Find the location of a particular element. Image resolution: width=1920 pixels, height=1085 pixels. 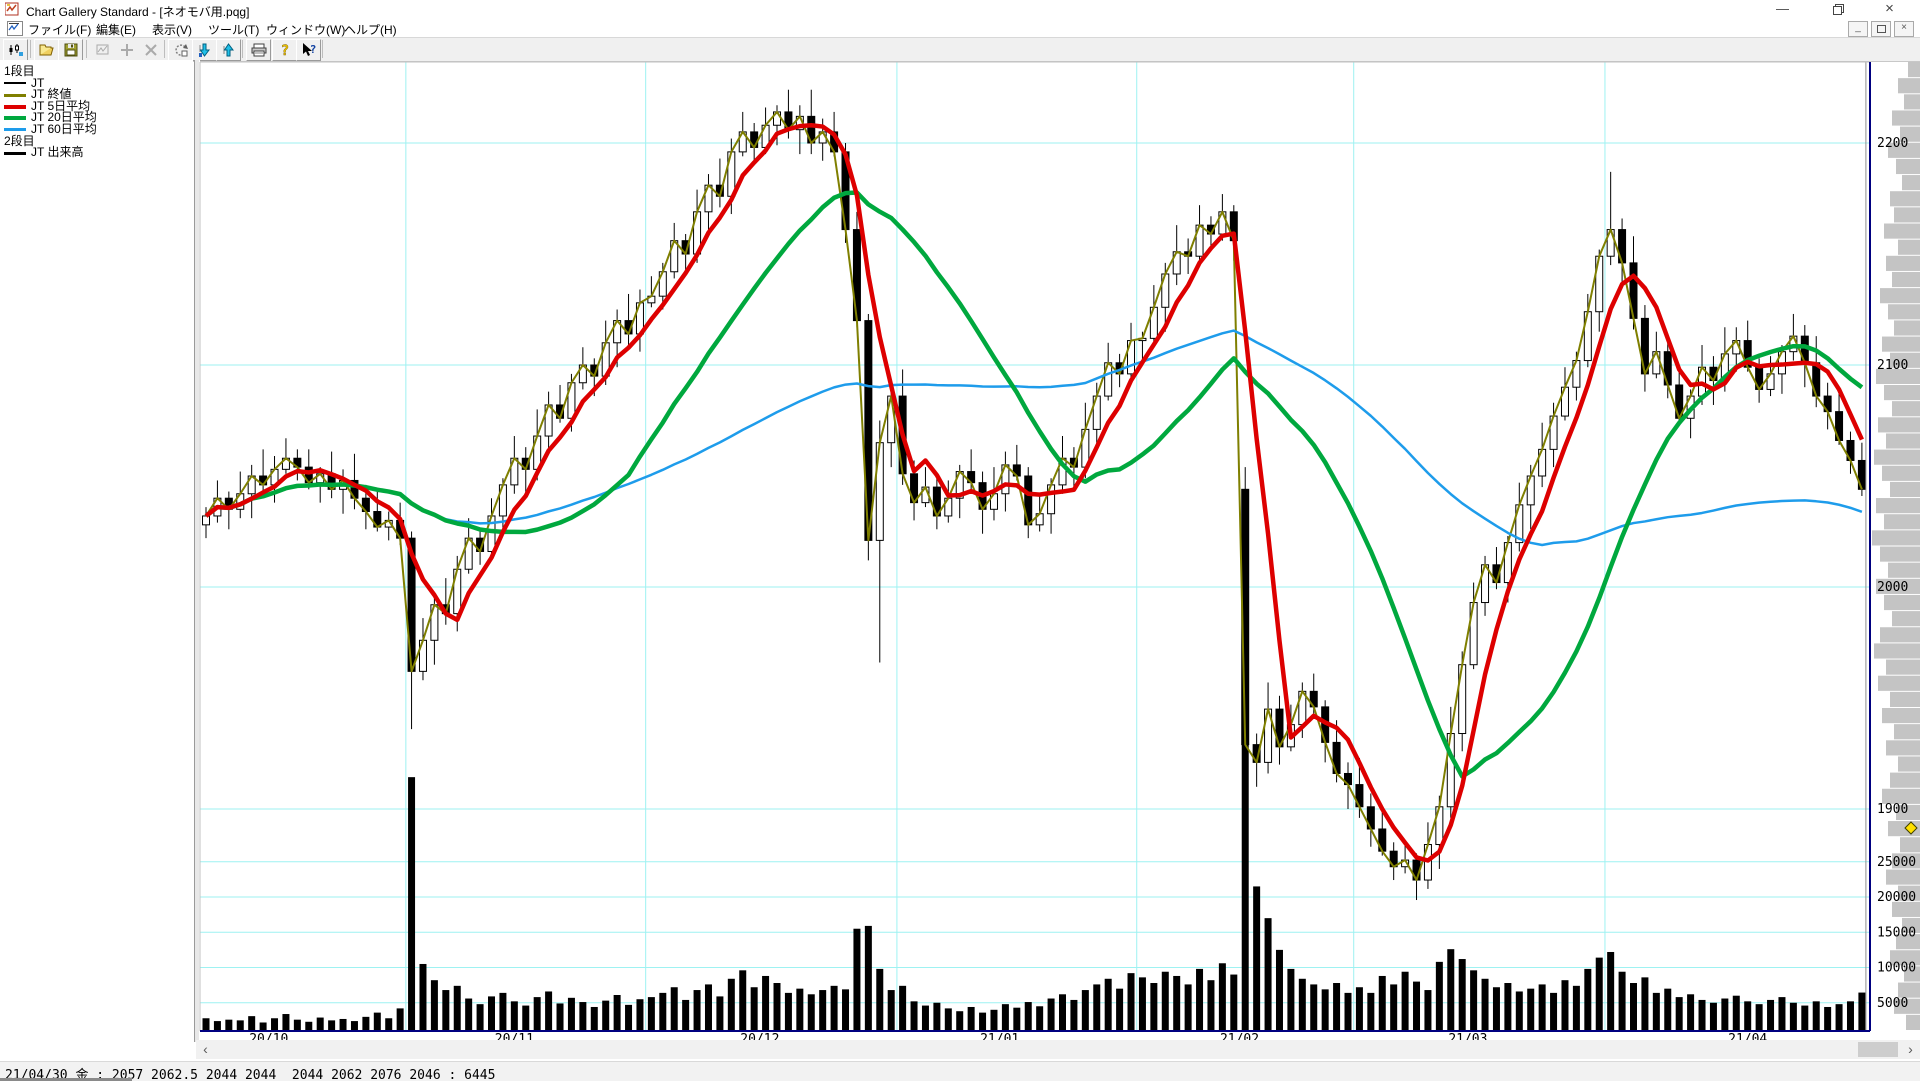

legend-series-row: JT 20日平均 is located at coordinates (50, 117).